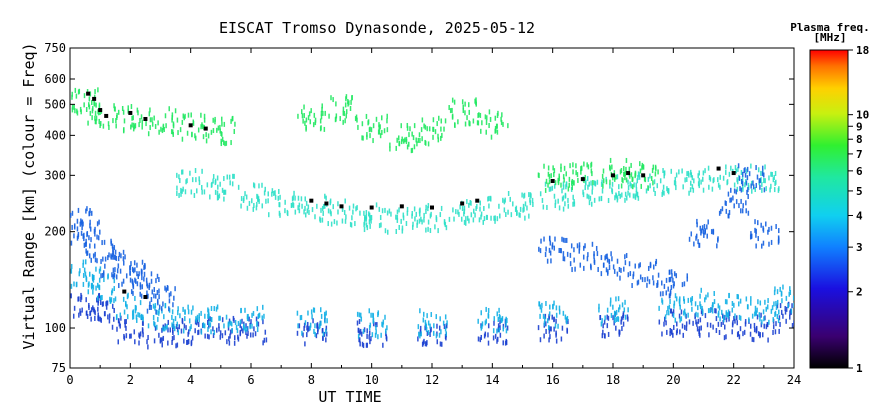  I want to click on x-axis-label: UT TIME, so click(349, 397).